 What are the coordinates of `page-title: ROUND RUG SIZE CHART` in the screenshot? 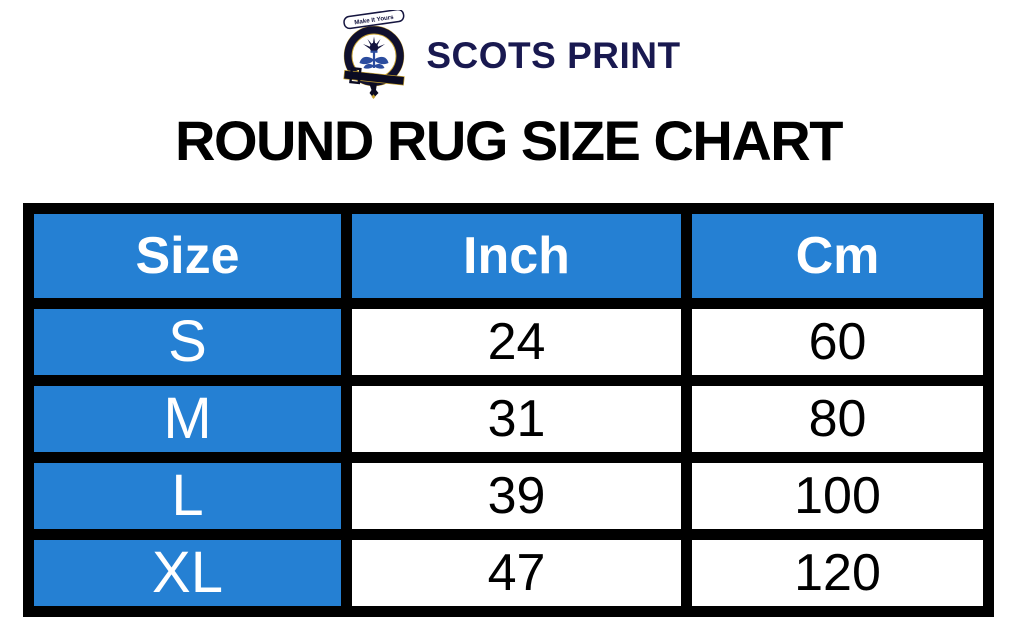 It's located at (509, 140).